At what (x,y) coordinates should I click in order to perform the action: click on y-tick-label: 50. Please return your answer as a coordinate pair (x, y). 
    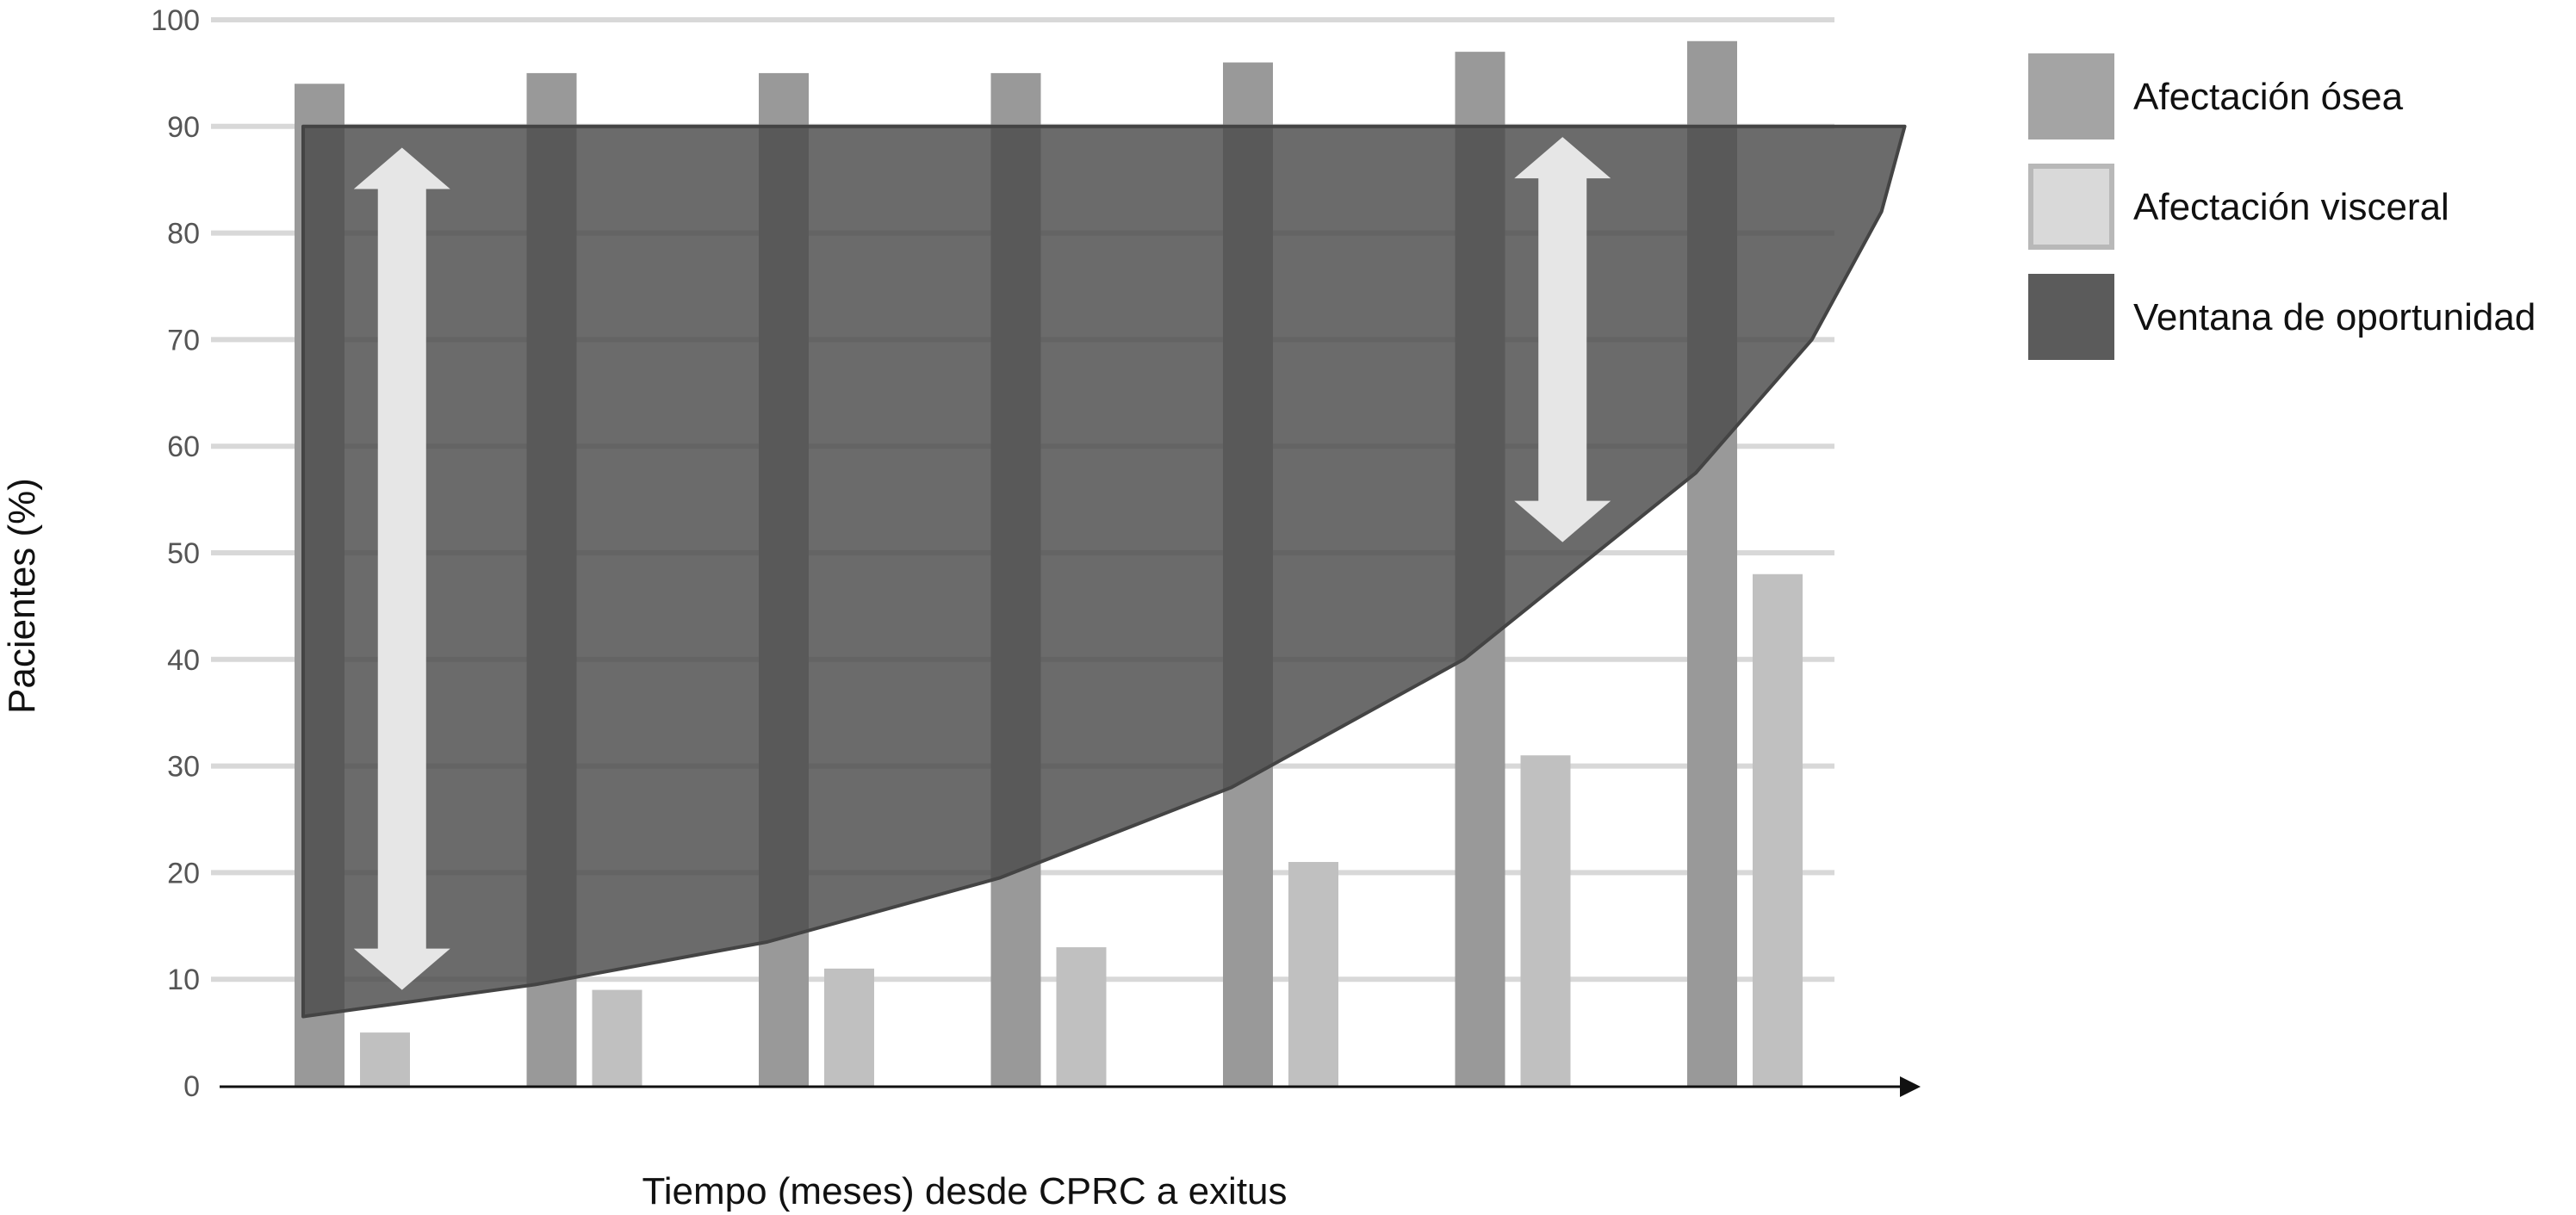
    Looking at the image, I should click on (183, 554).